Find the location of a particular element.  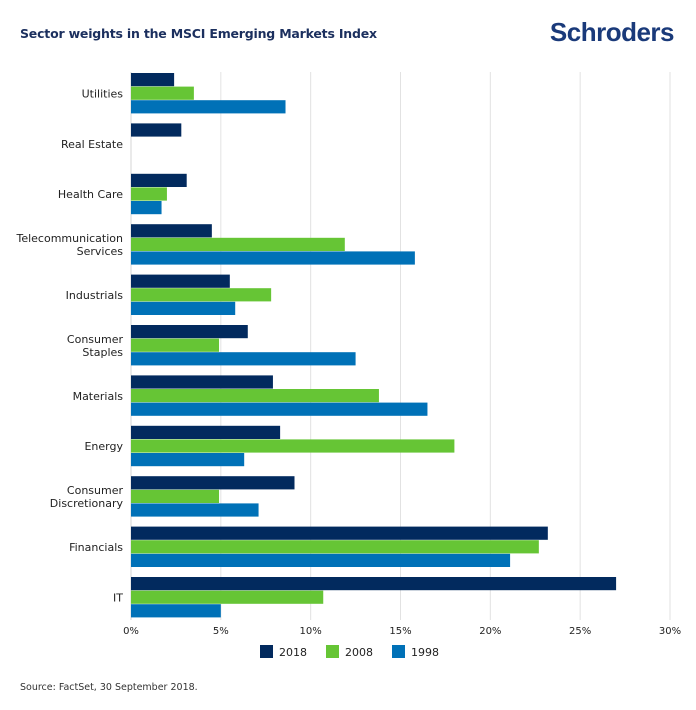

bar-2008-materials is located at coordinates (255, 396).